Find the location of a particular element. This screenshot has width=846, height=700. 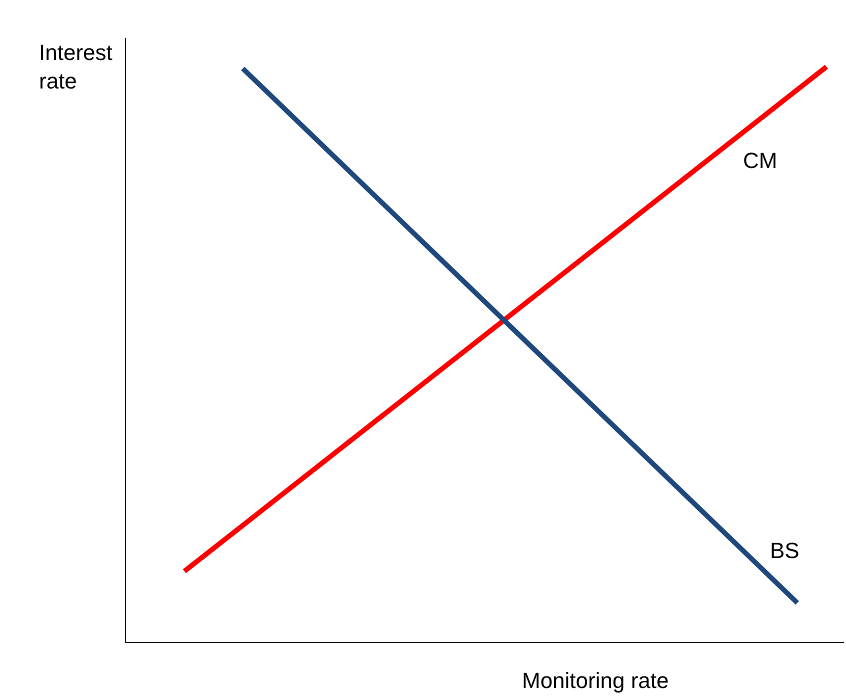

series-label: CM is located at coordinates (760, 160).